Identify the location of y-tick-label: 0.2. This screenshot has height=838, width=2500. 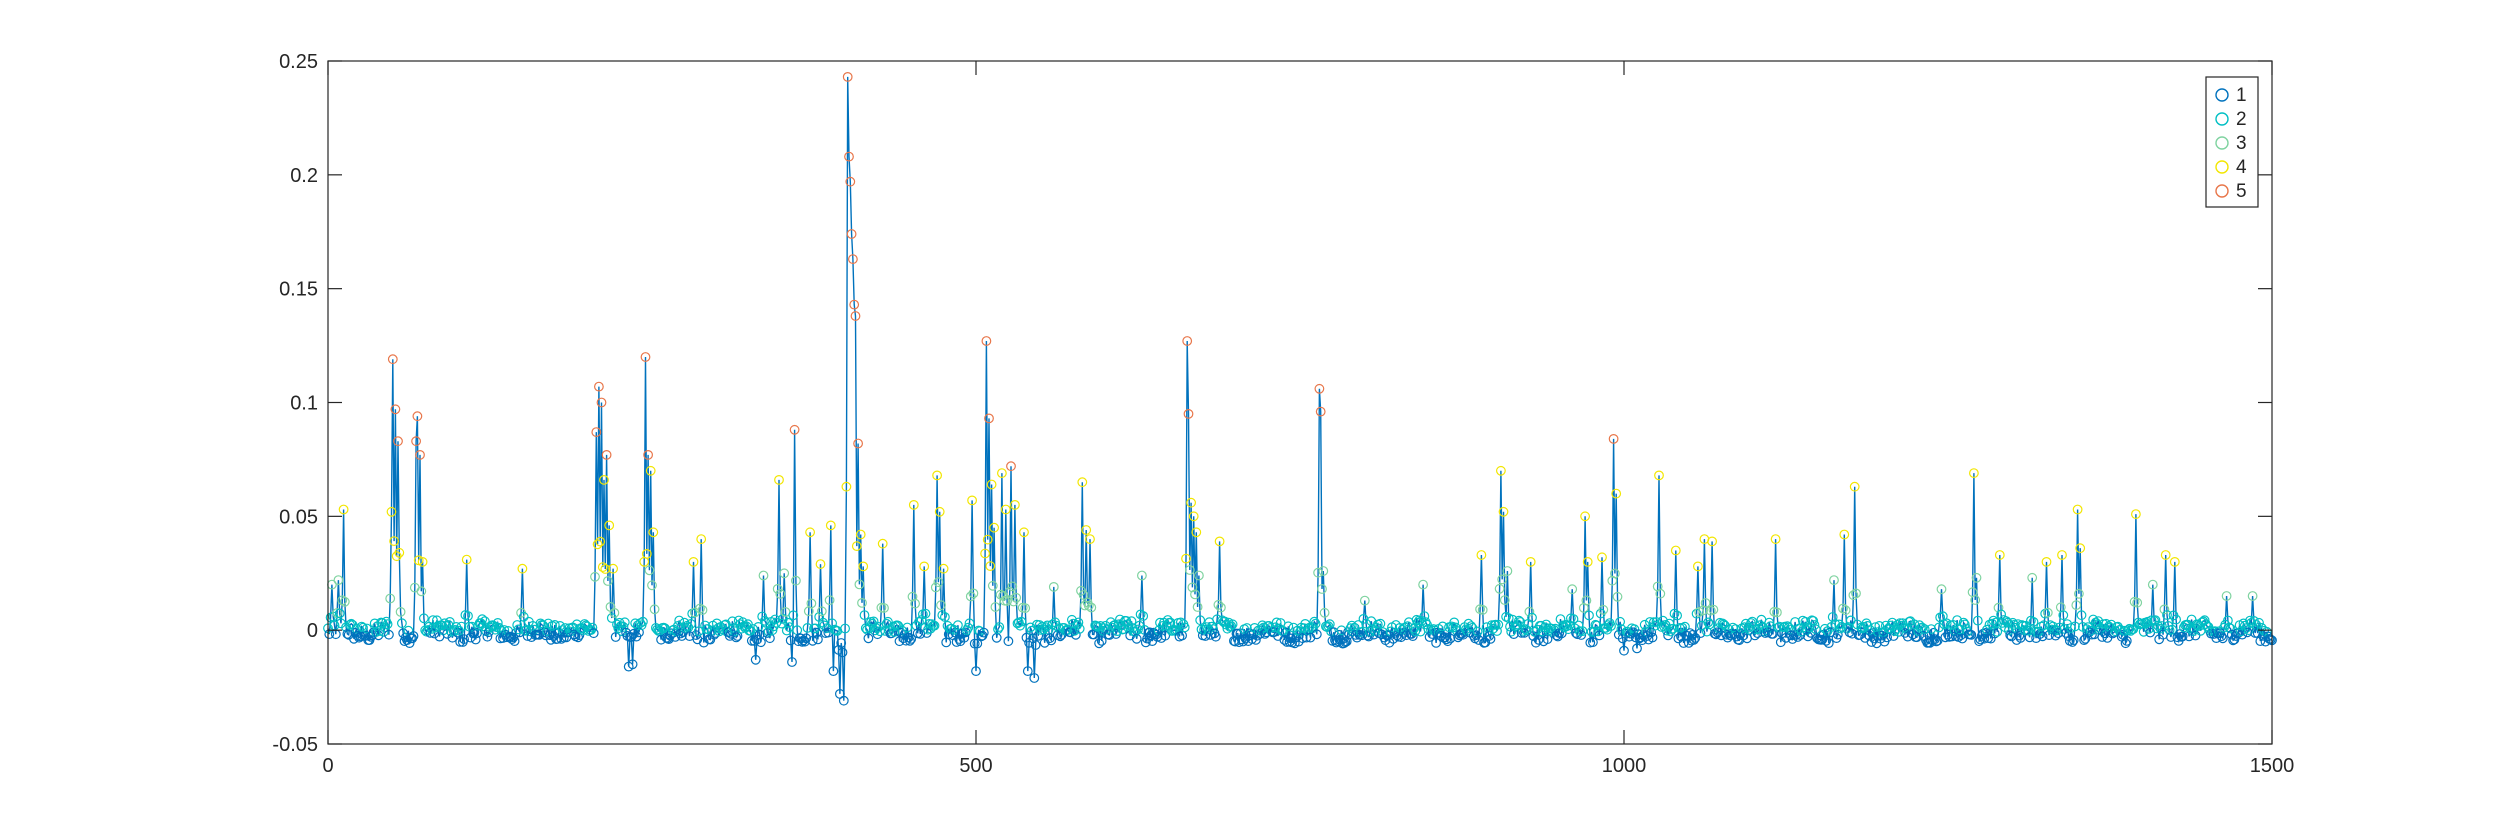
(304, 176).